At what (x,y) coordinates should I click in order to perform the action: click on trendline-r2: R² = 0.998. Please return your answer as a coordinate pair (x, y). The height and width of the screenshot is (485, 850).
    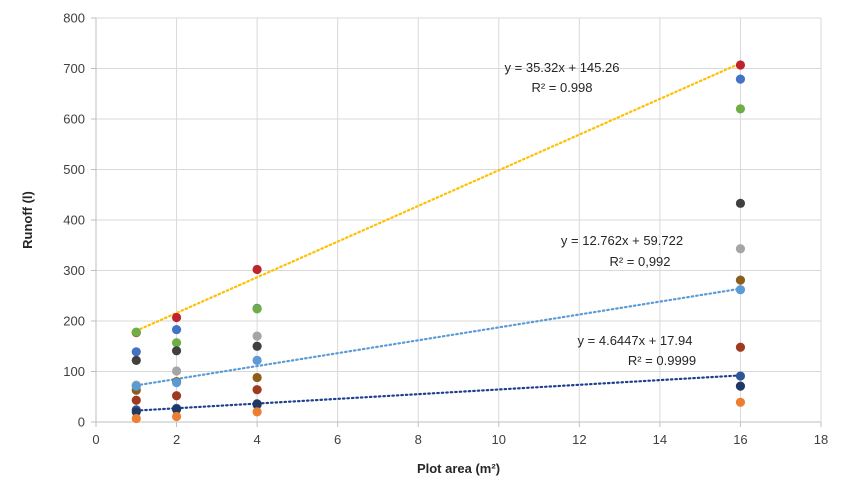
    Looking at the image, I should click on (561, 87).